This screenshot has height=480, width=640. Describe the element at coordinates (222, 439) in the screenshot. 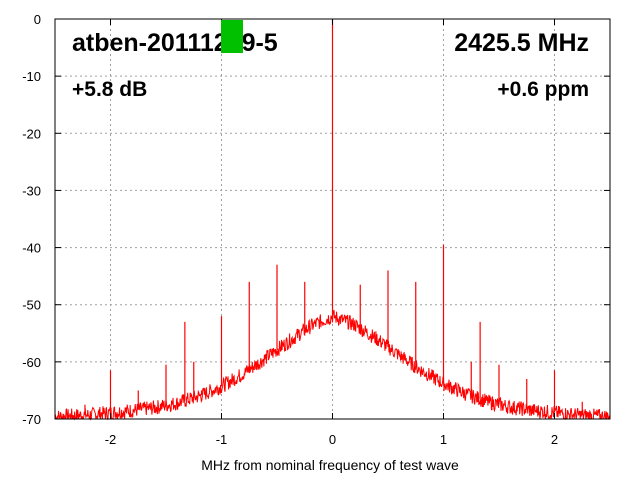

I see `x-tick-label: -1` at that location.